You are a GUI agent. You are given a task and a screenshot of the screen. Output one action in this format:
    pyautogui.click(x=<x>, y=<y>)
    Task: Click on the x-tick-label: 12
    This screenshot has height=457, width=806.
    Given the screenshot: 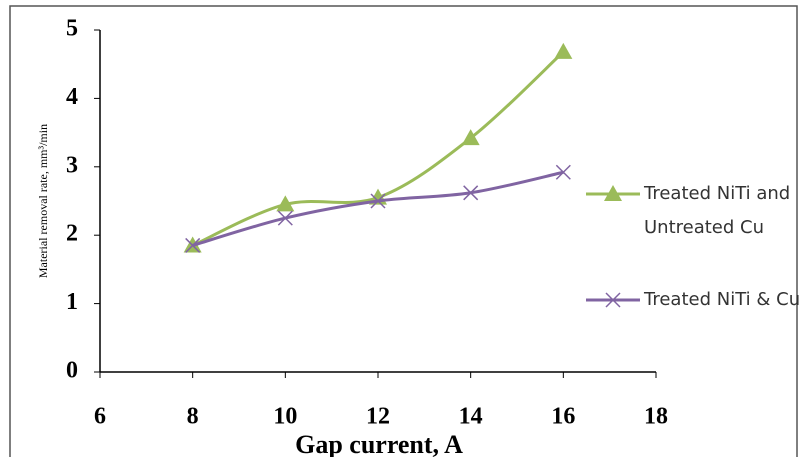 What is the action you would take?
    pyautogui.click(x=378, y=417)
    